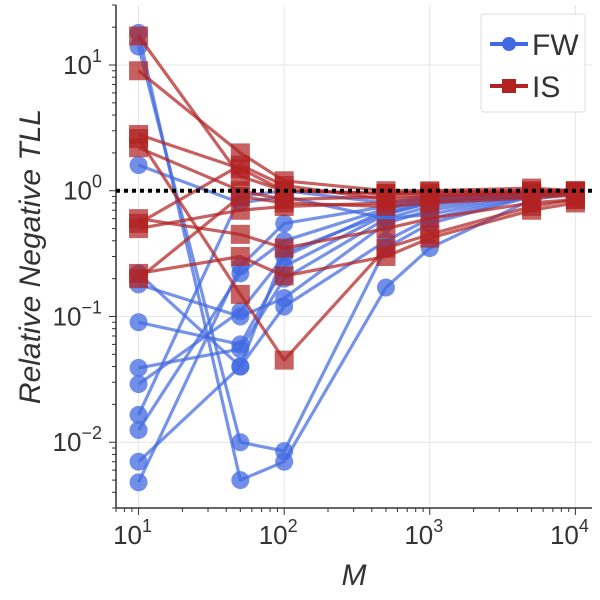 The width and height of the screenshot is (600, 600). Describe the element at coordinates (132, 533) in the screenshot. I see `x-tick-label: 10¹` at that location.